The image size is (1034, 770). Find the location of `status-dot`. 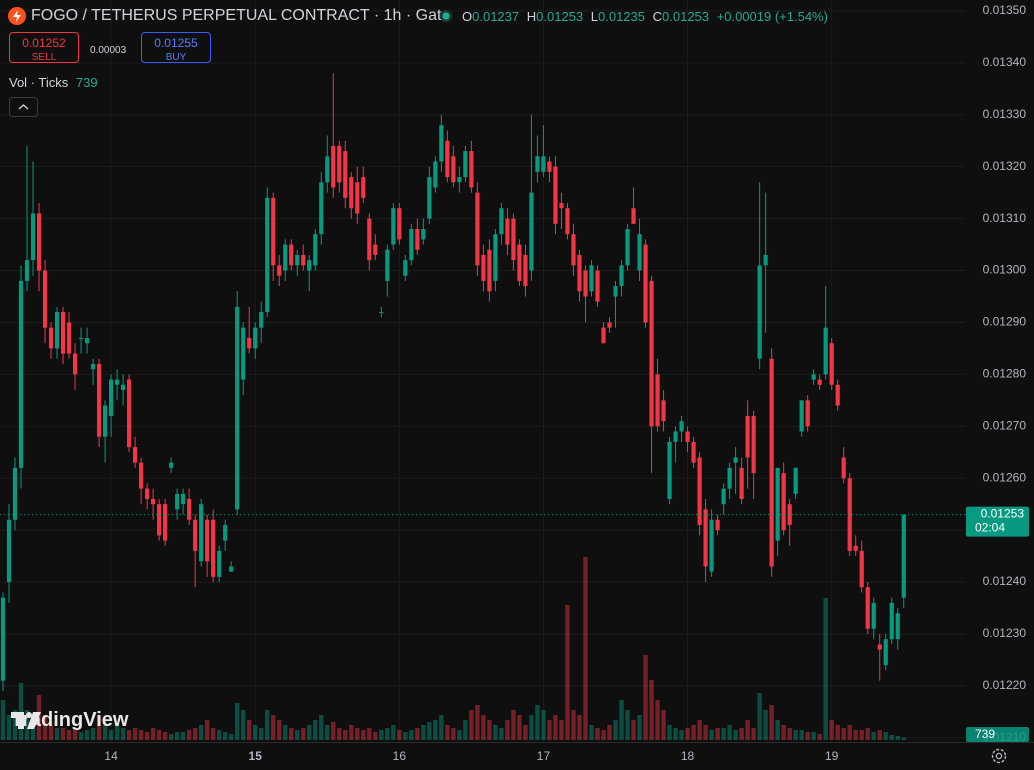

status-dot is located at coordinates (446, 16).